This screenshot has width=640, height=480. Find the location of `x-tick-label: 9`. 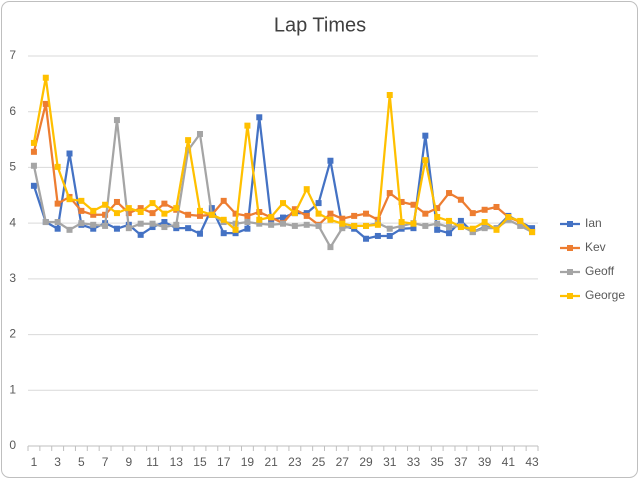

x-tick-label: 9 is located at coordinates (128, 462).